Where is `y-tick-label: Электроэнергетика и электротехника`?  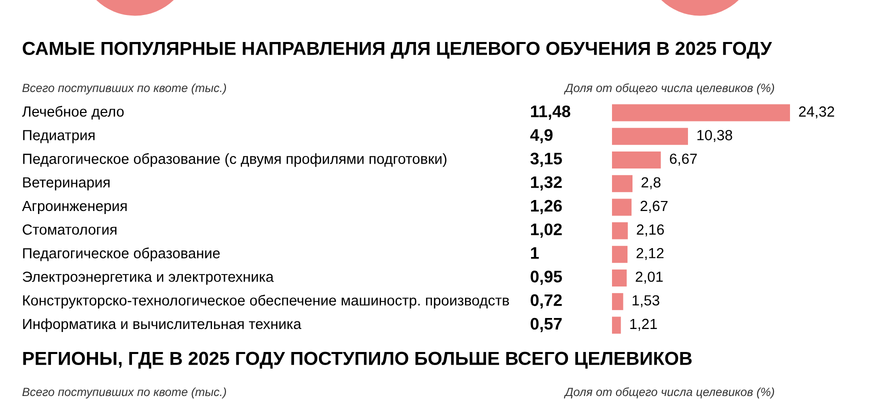
y-tick-label: Электроэнергетика и электротехника is located at coordinates (148, 278).